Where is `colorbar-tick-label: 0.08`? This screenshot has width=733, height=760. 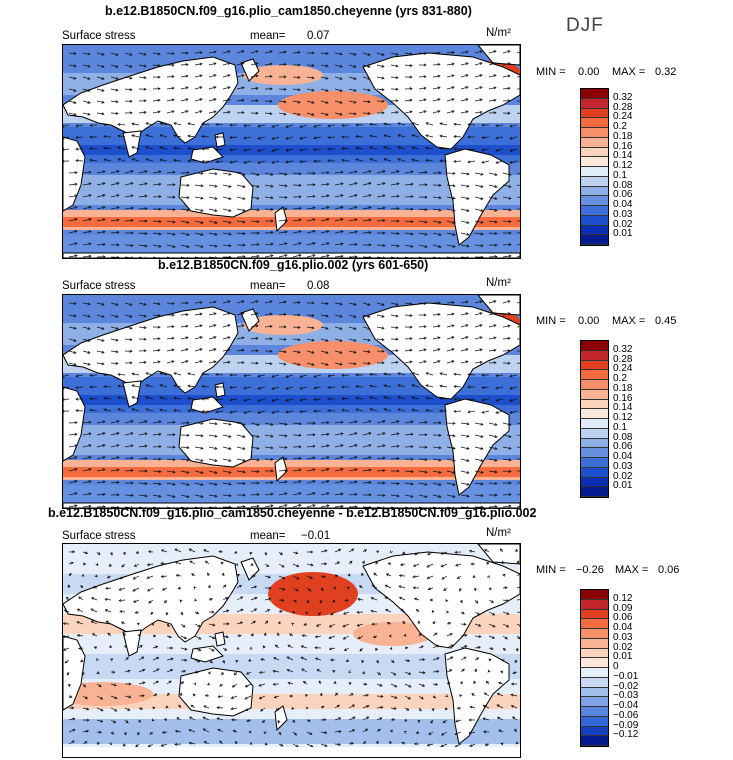 colorbar-tick-label: 0.08 is located at coordinates (623, 185).